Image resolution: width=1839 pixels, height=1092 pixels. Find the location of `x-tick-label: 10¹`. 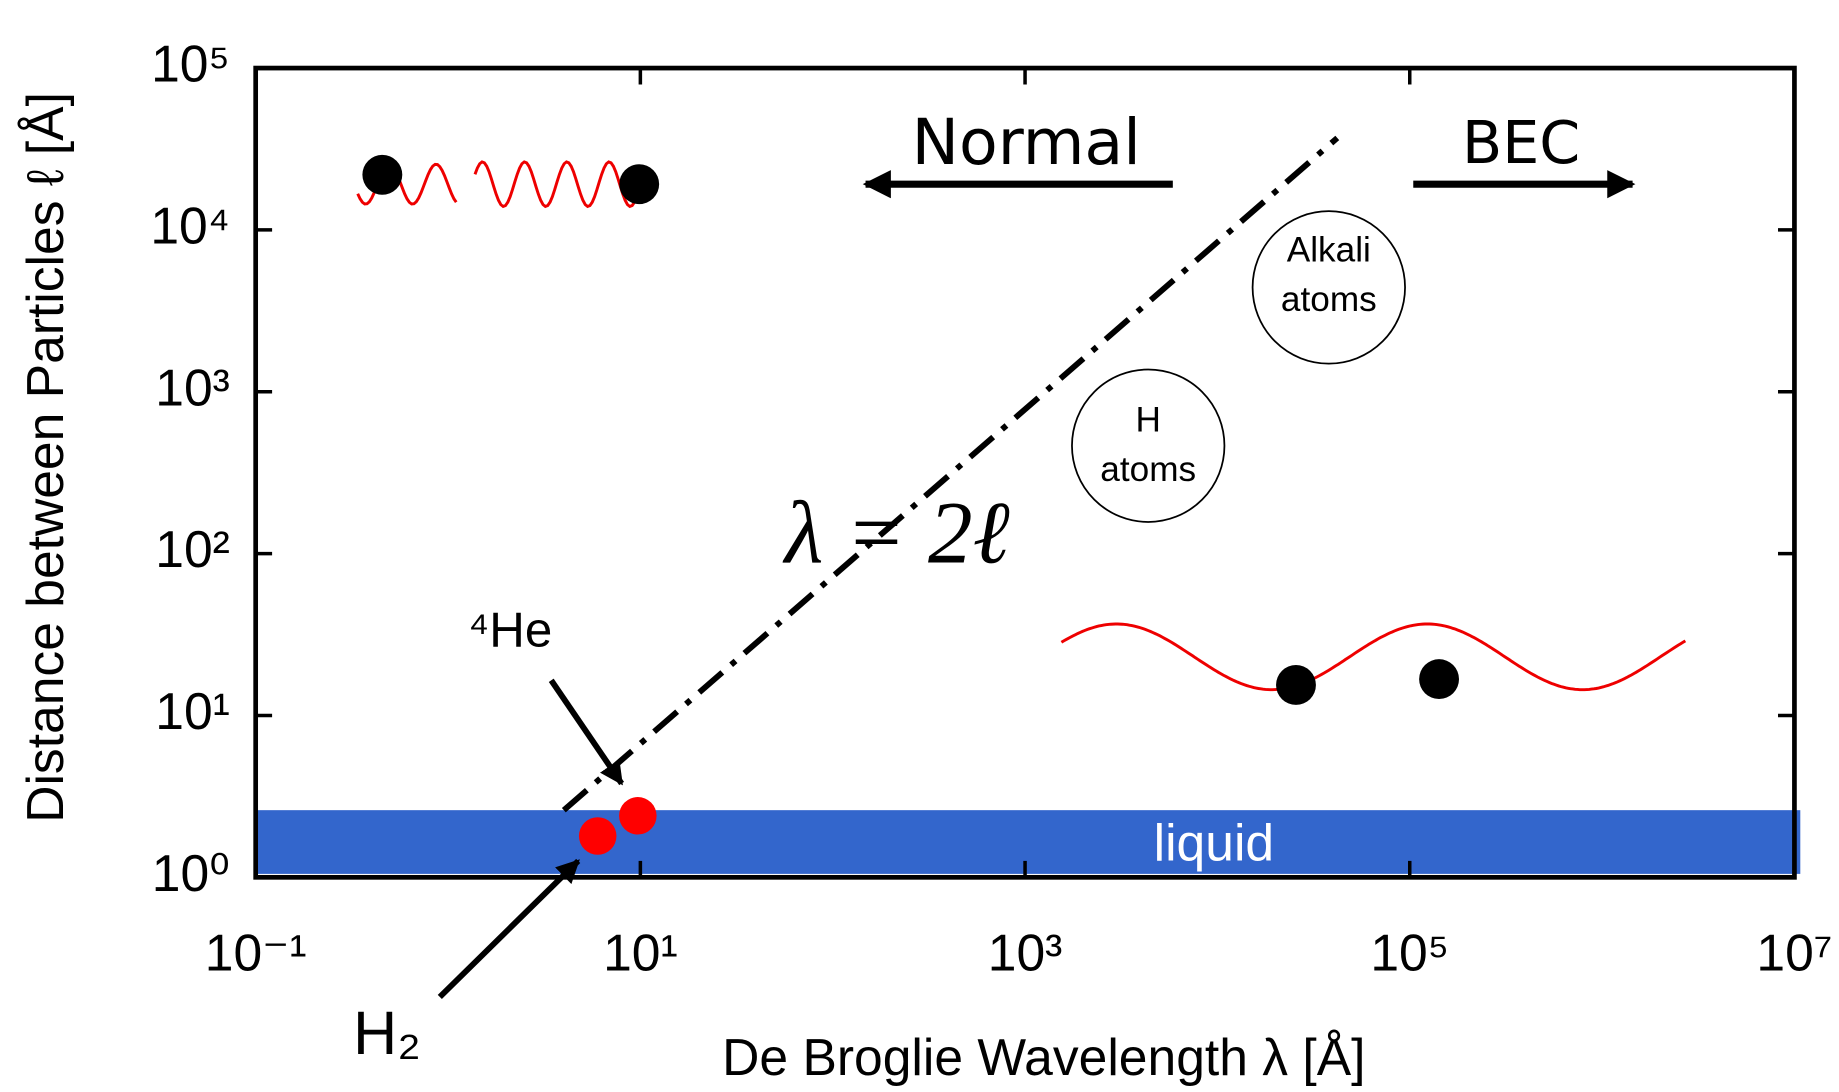

x-tick-label: 10¹ is located at coordinates (640, 953).